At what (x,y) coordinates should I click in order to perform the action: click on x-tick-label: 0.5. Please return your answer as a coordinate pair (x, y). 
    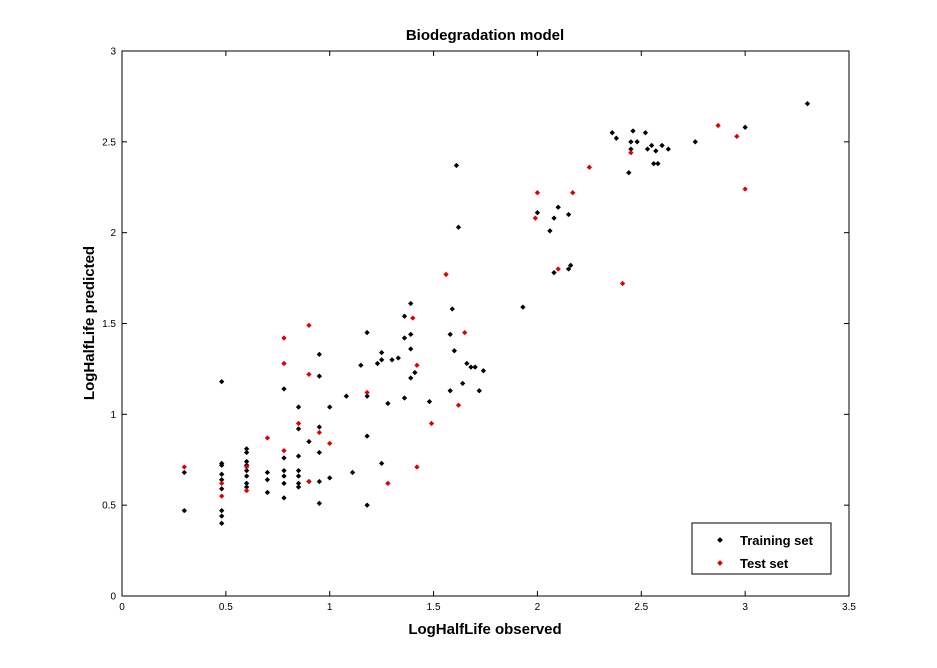
    Looking at the image, I should click on (226, 607).